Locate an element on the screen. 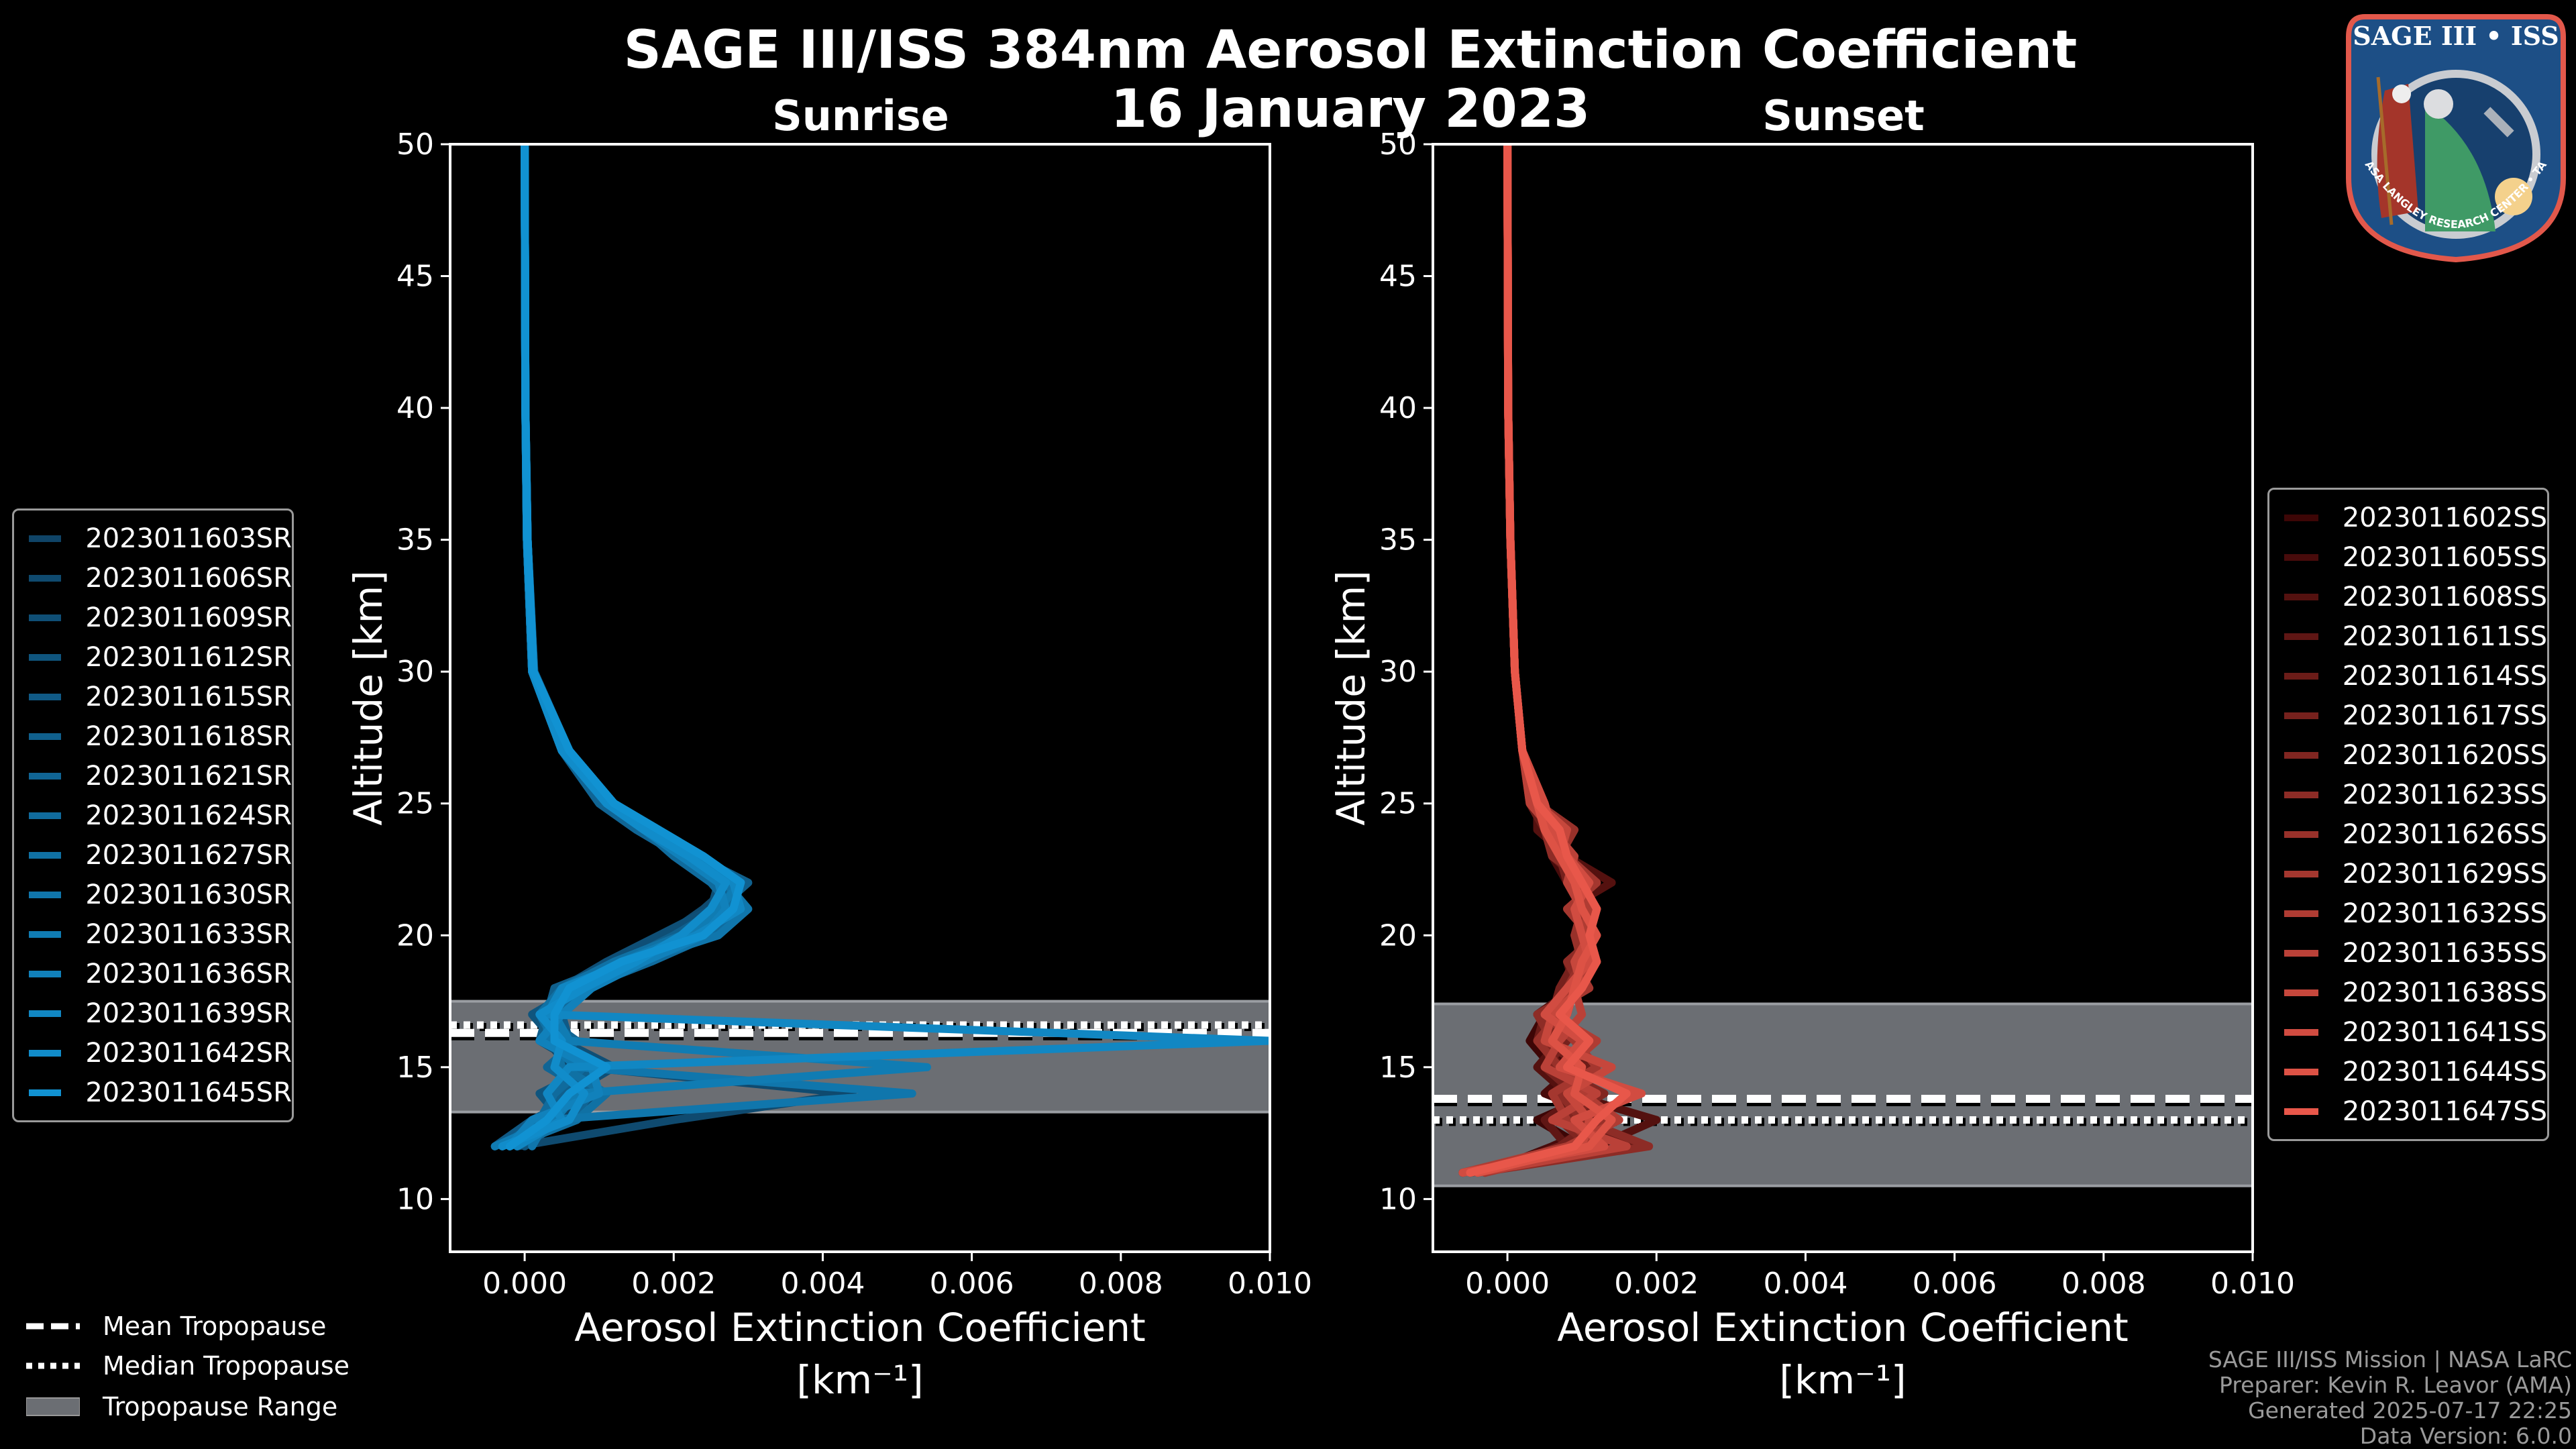 The width and height of the screenshot is (2576, 1449). legend-label: 2023011611SS is located at coordinates (2444, 636).